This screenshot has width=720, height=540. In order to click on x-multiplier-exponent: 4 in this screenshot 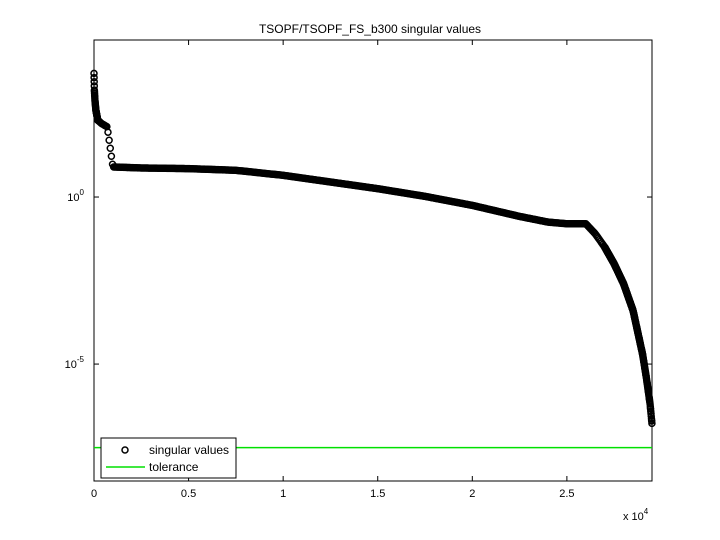, I will do `click(646, 511)`.